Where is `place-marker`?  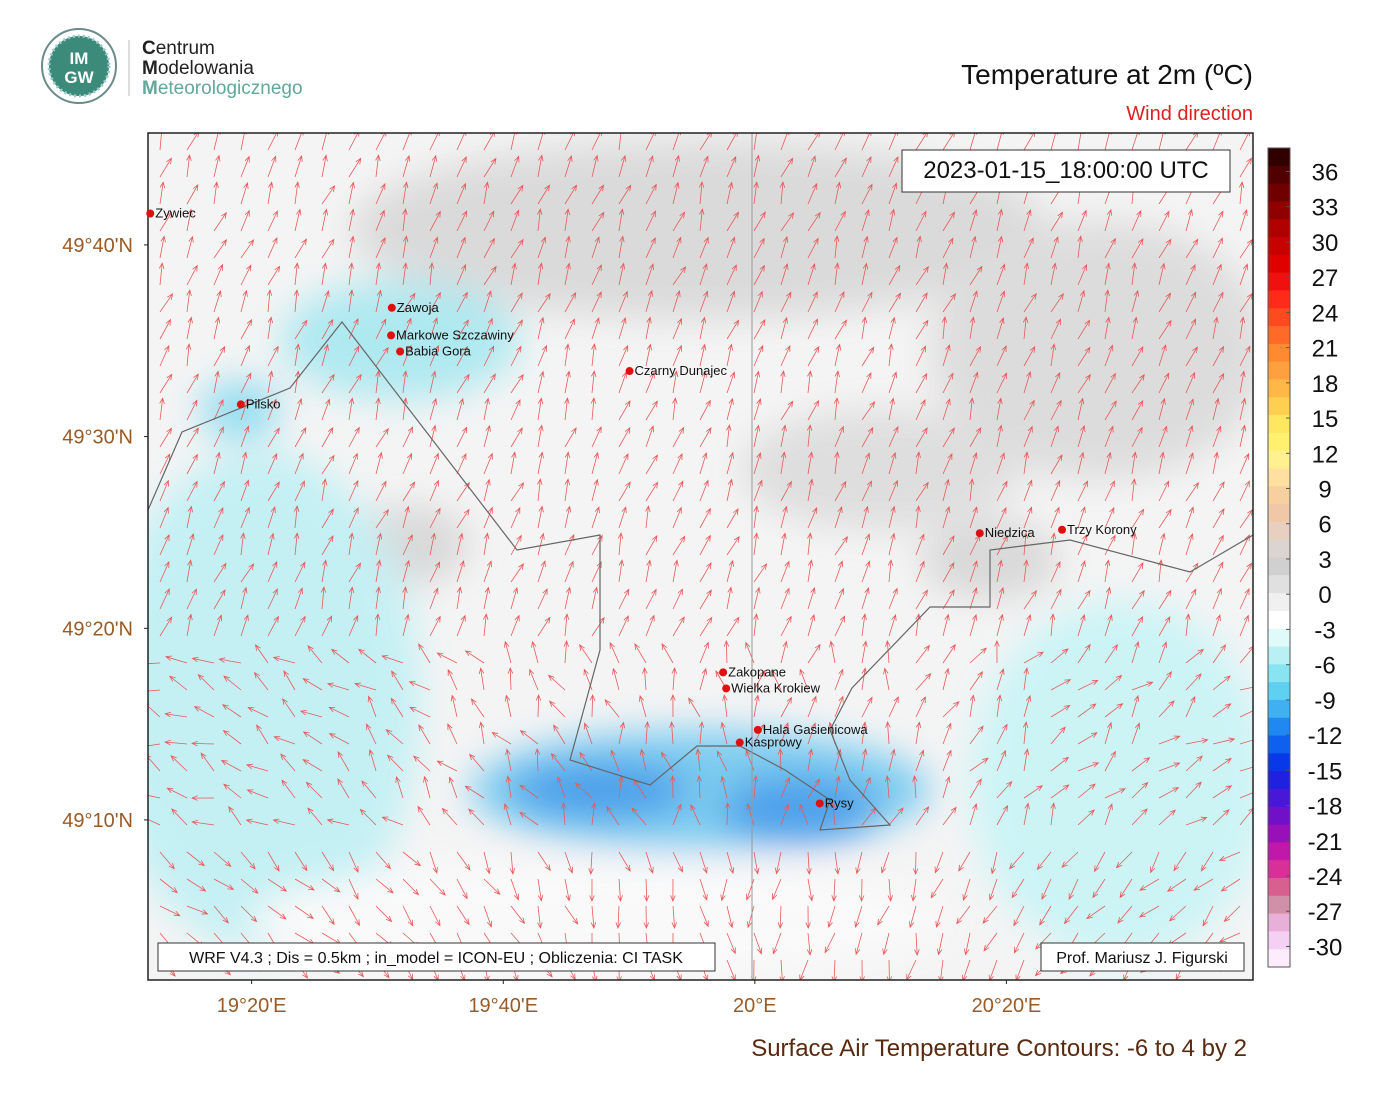
place-marker is located at coordinates (400, 351).